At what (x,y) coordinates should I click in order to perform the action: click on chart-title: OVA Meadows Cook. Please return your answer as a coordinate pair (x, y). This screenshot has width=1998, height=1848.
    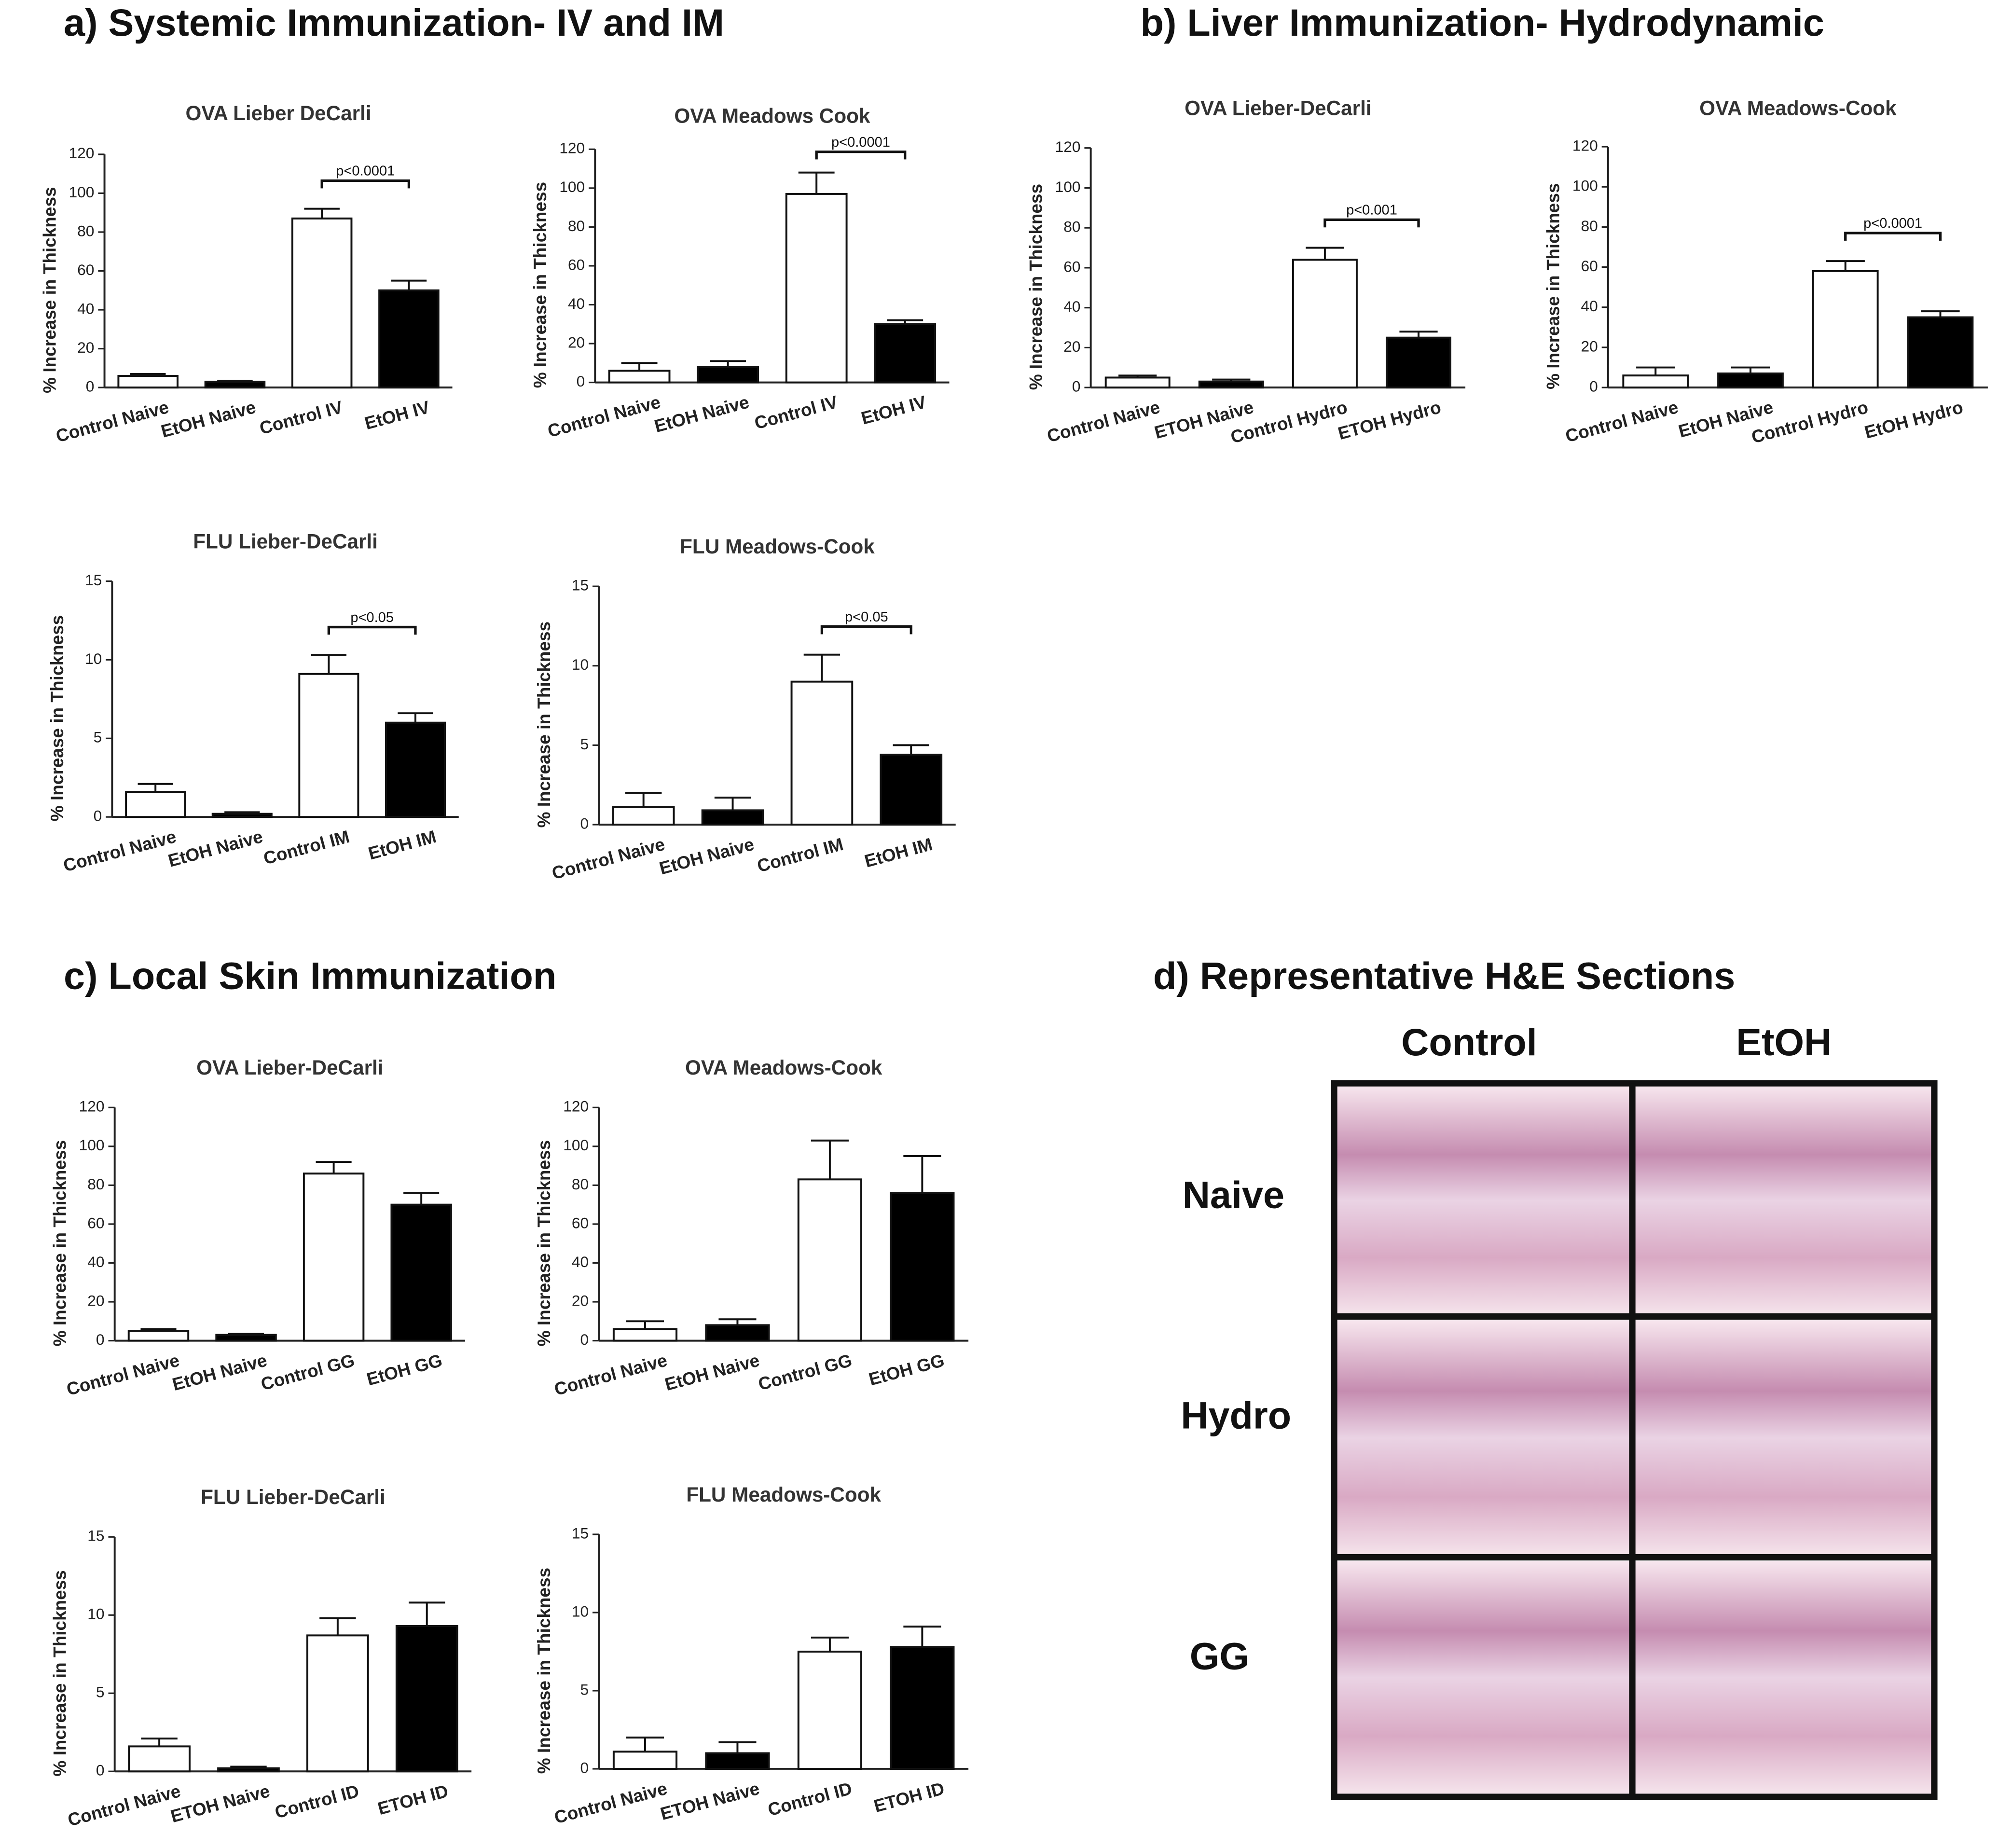
    Looking at the image, I should click on (772, 115).